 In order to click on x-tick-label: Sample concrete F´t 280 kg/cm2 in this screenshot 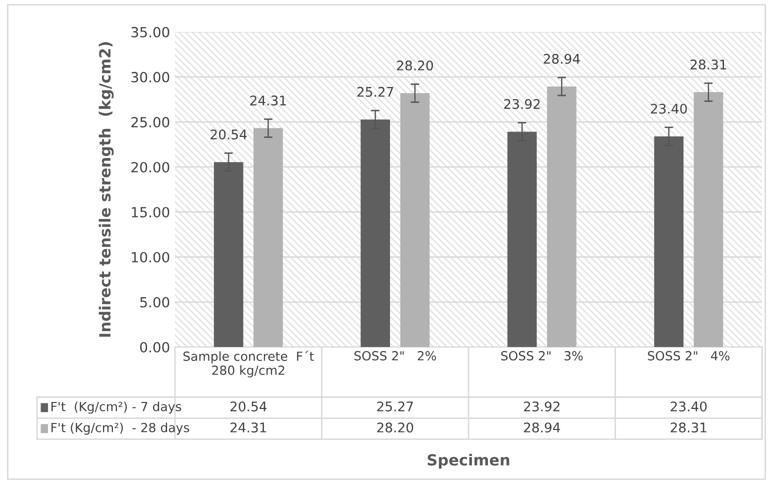, I will do `click(248, 364)`.